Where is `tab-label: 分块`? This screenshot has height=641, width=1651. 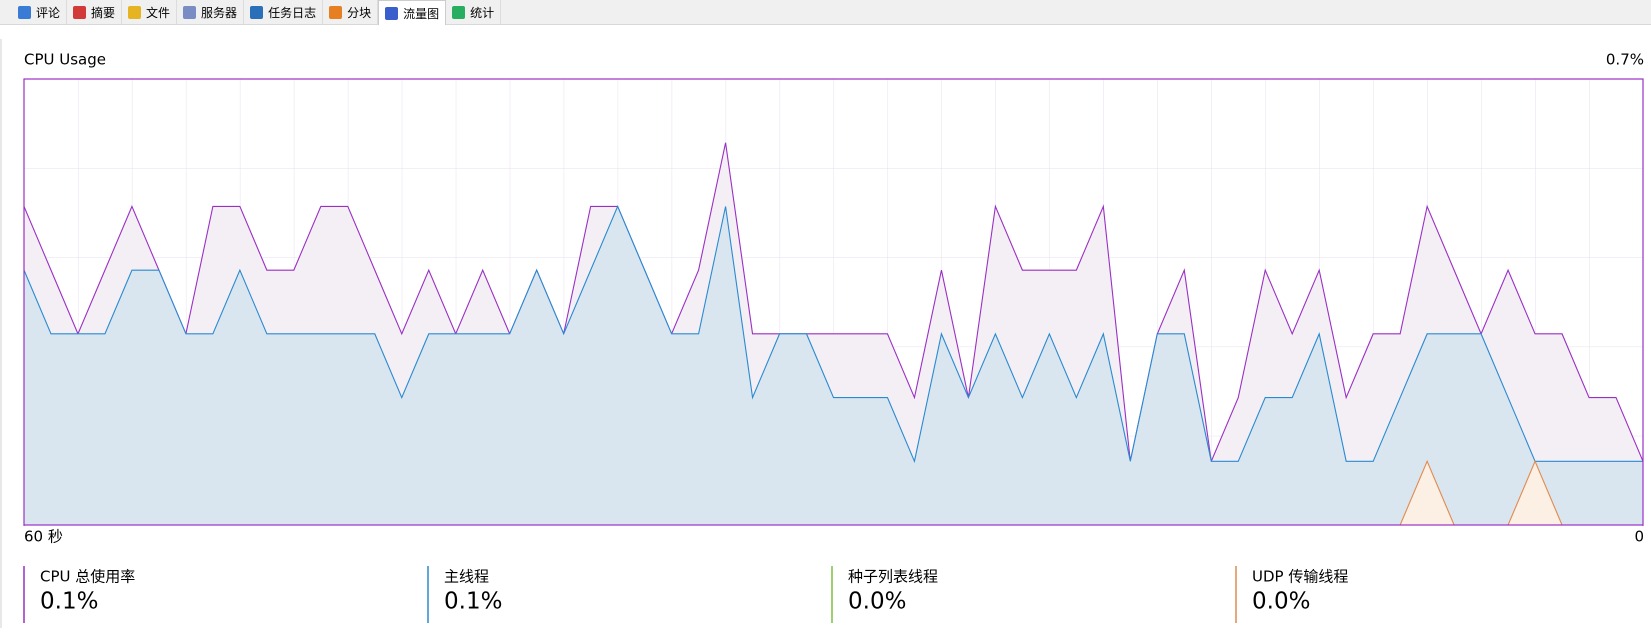 tab-label: 分块 is located at coordinates (359, 12).